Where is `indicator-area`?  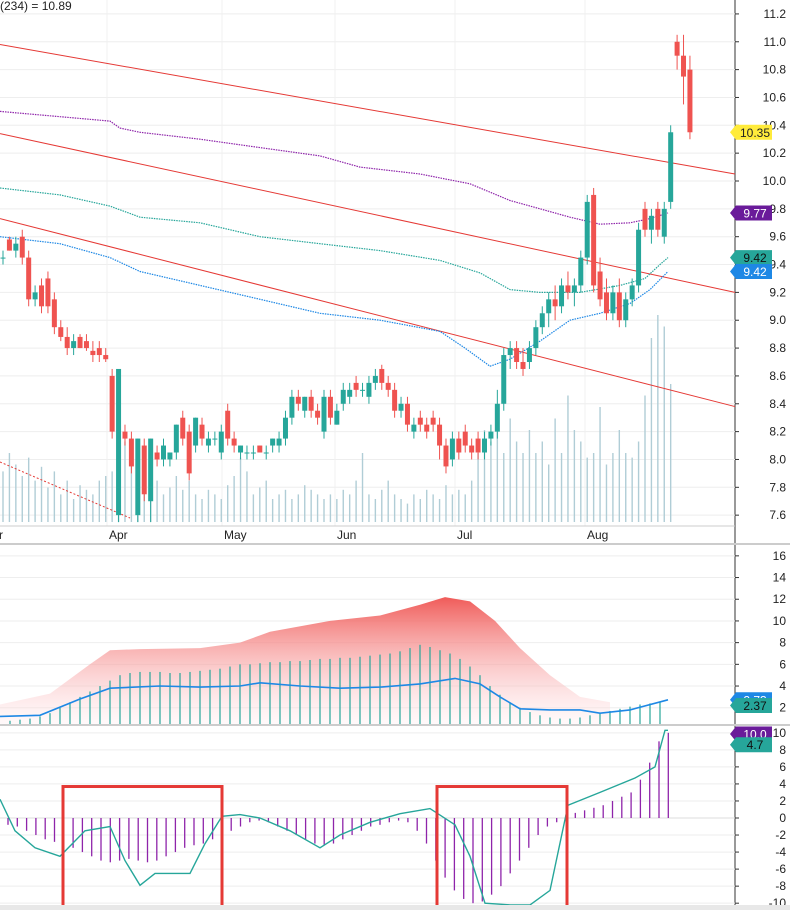 indicator-area is located at coordinates (305, 660).